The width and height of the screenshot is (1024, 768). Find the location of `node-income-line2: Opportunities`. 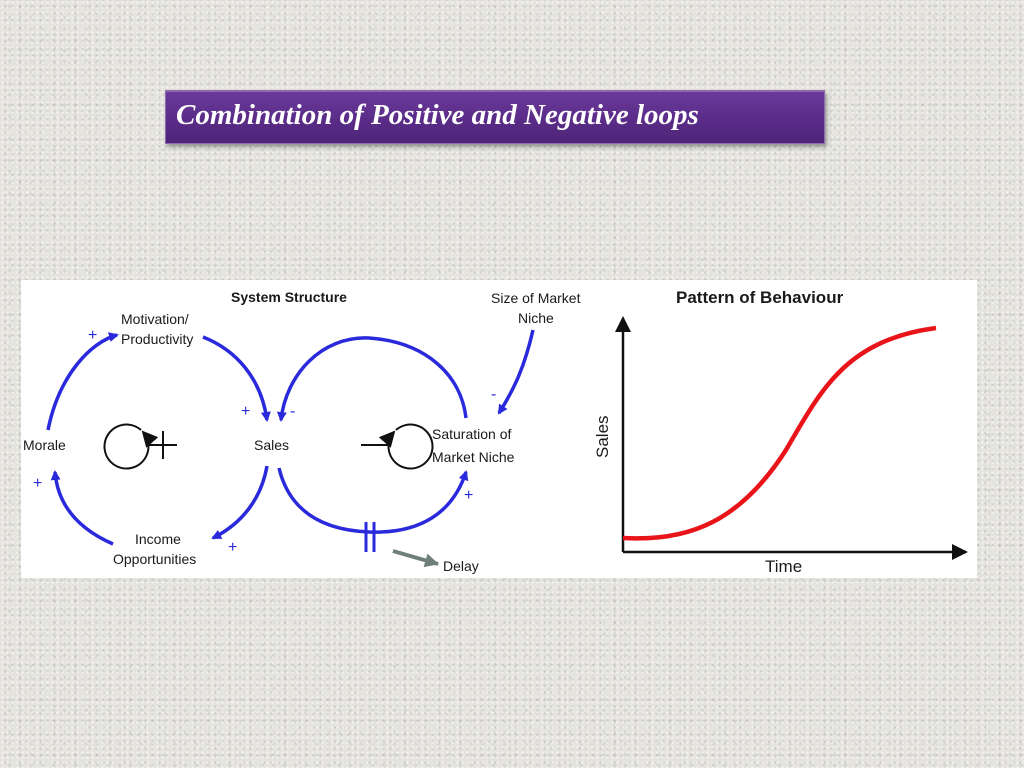

node-income-line2: Opportunities is located at coordinates (154, 559).